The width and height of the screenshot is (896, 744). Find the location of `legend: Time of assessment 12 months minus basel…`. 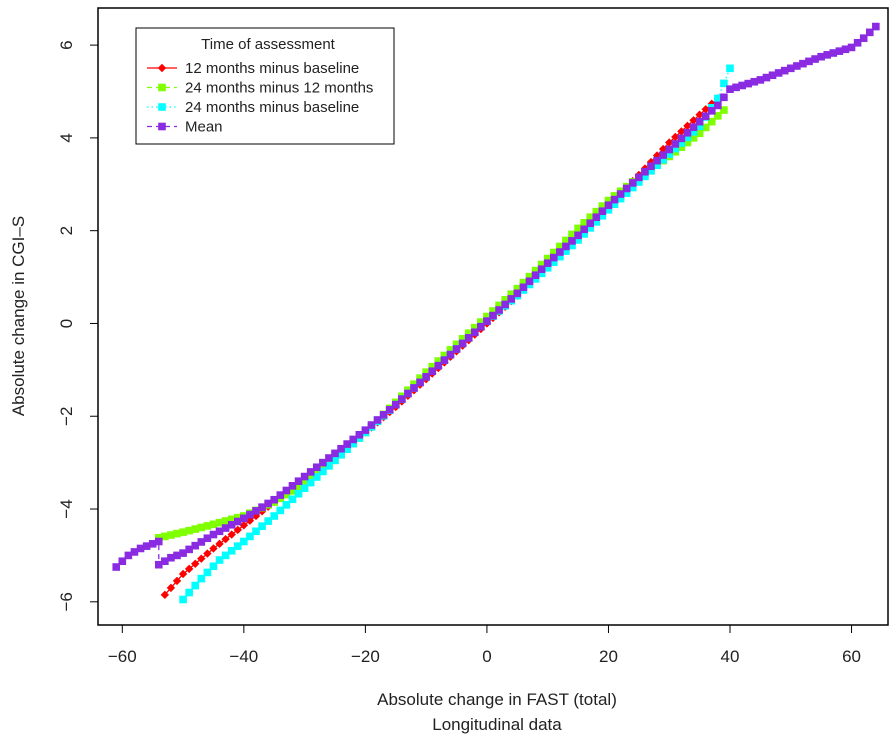

legend: Time of assessment 12 months minus basel… is located at coordinates (265, 86).